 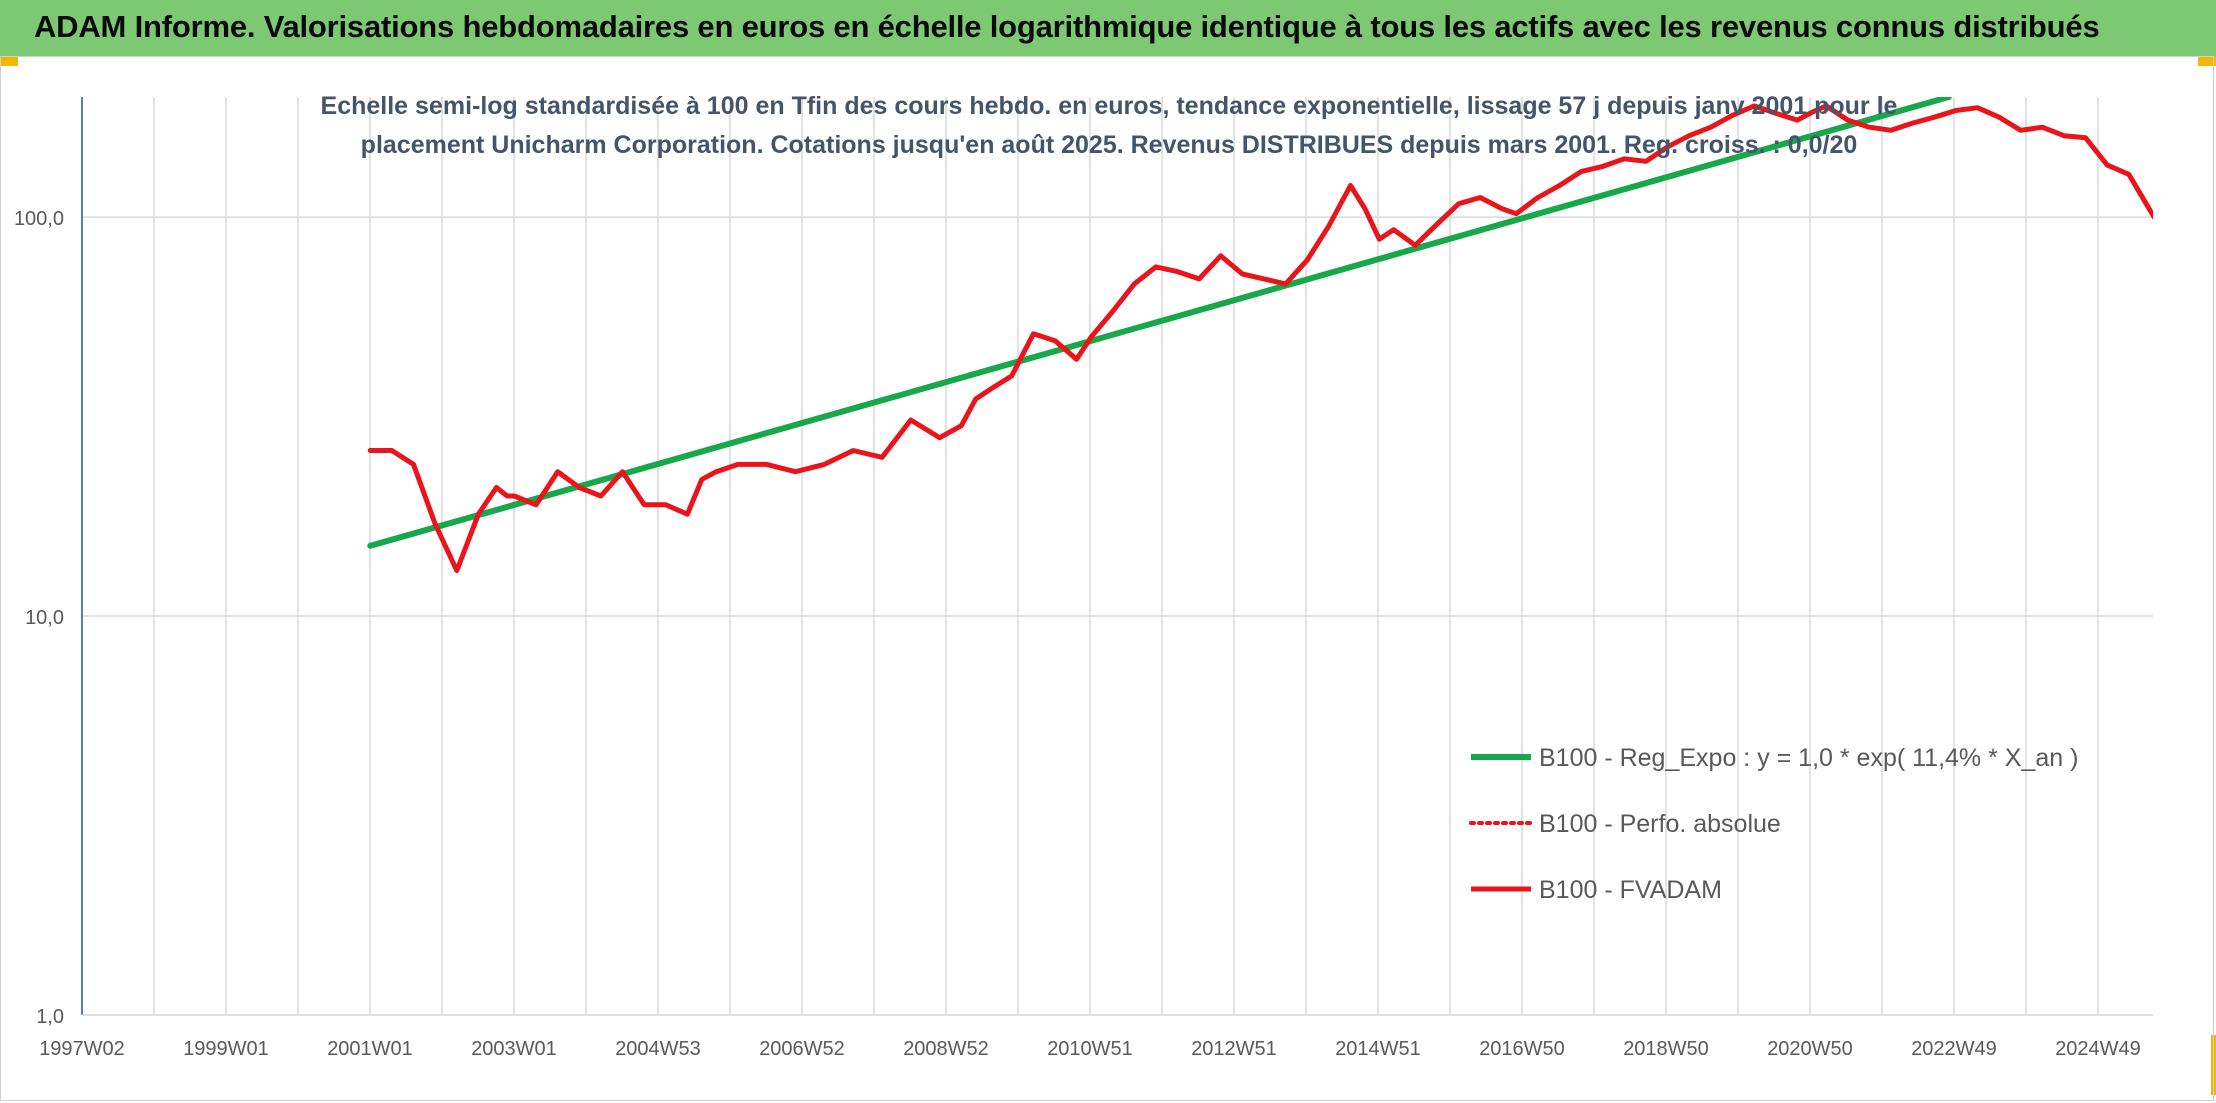 I want to click on x-tick-label: 2004W53, so click(x=658, y=1049).